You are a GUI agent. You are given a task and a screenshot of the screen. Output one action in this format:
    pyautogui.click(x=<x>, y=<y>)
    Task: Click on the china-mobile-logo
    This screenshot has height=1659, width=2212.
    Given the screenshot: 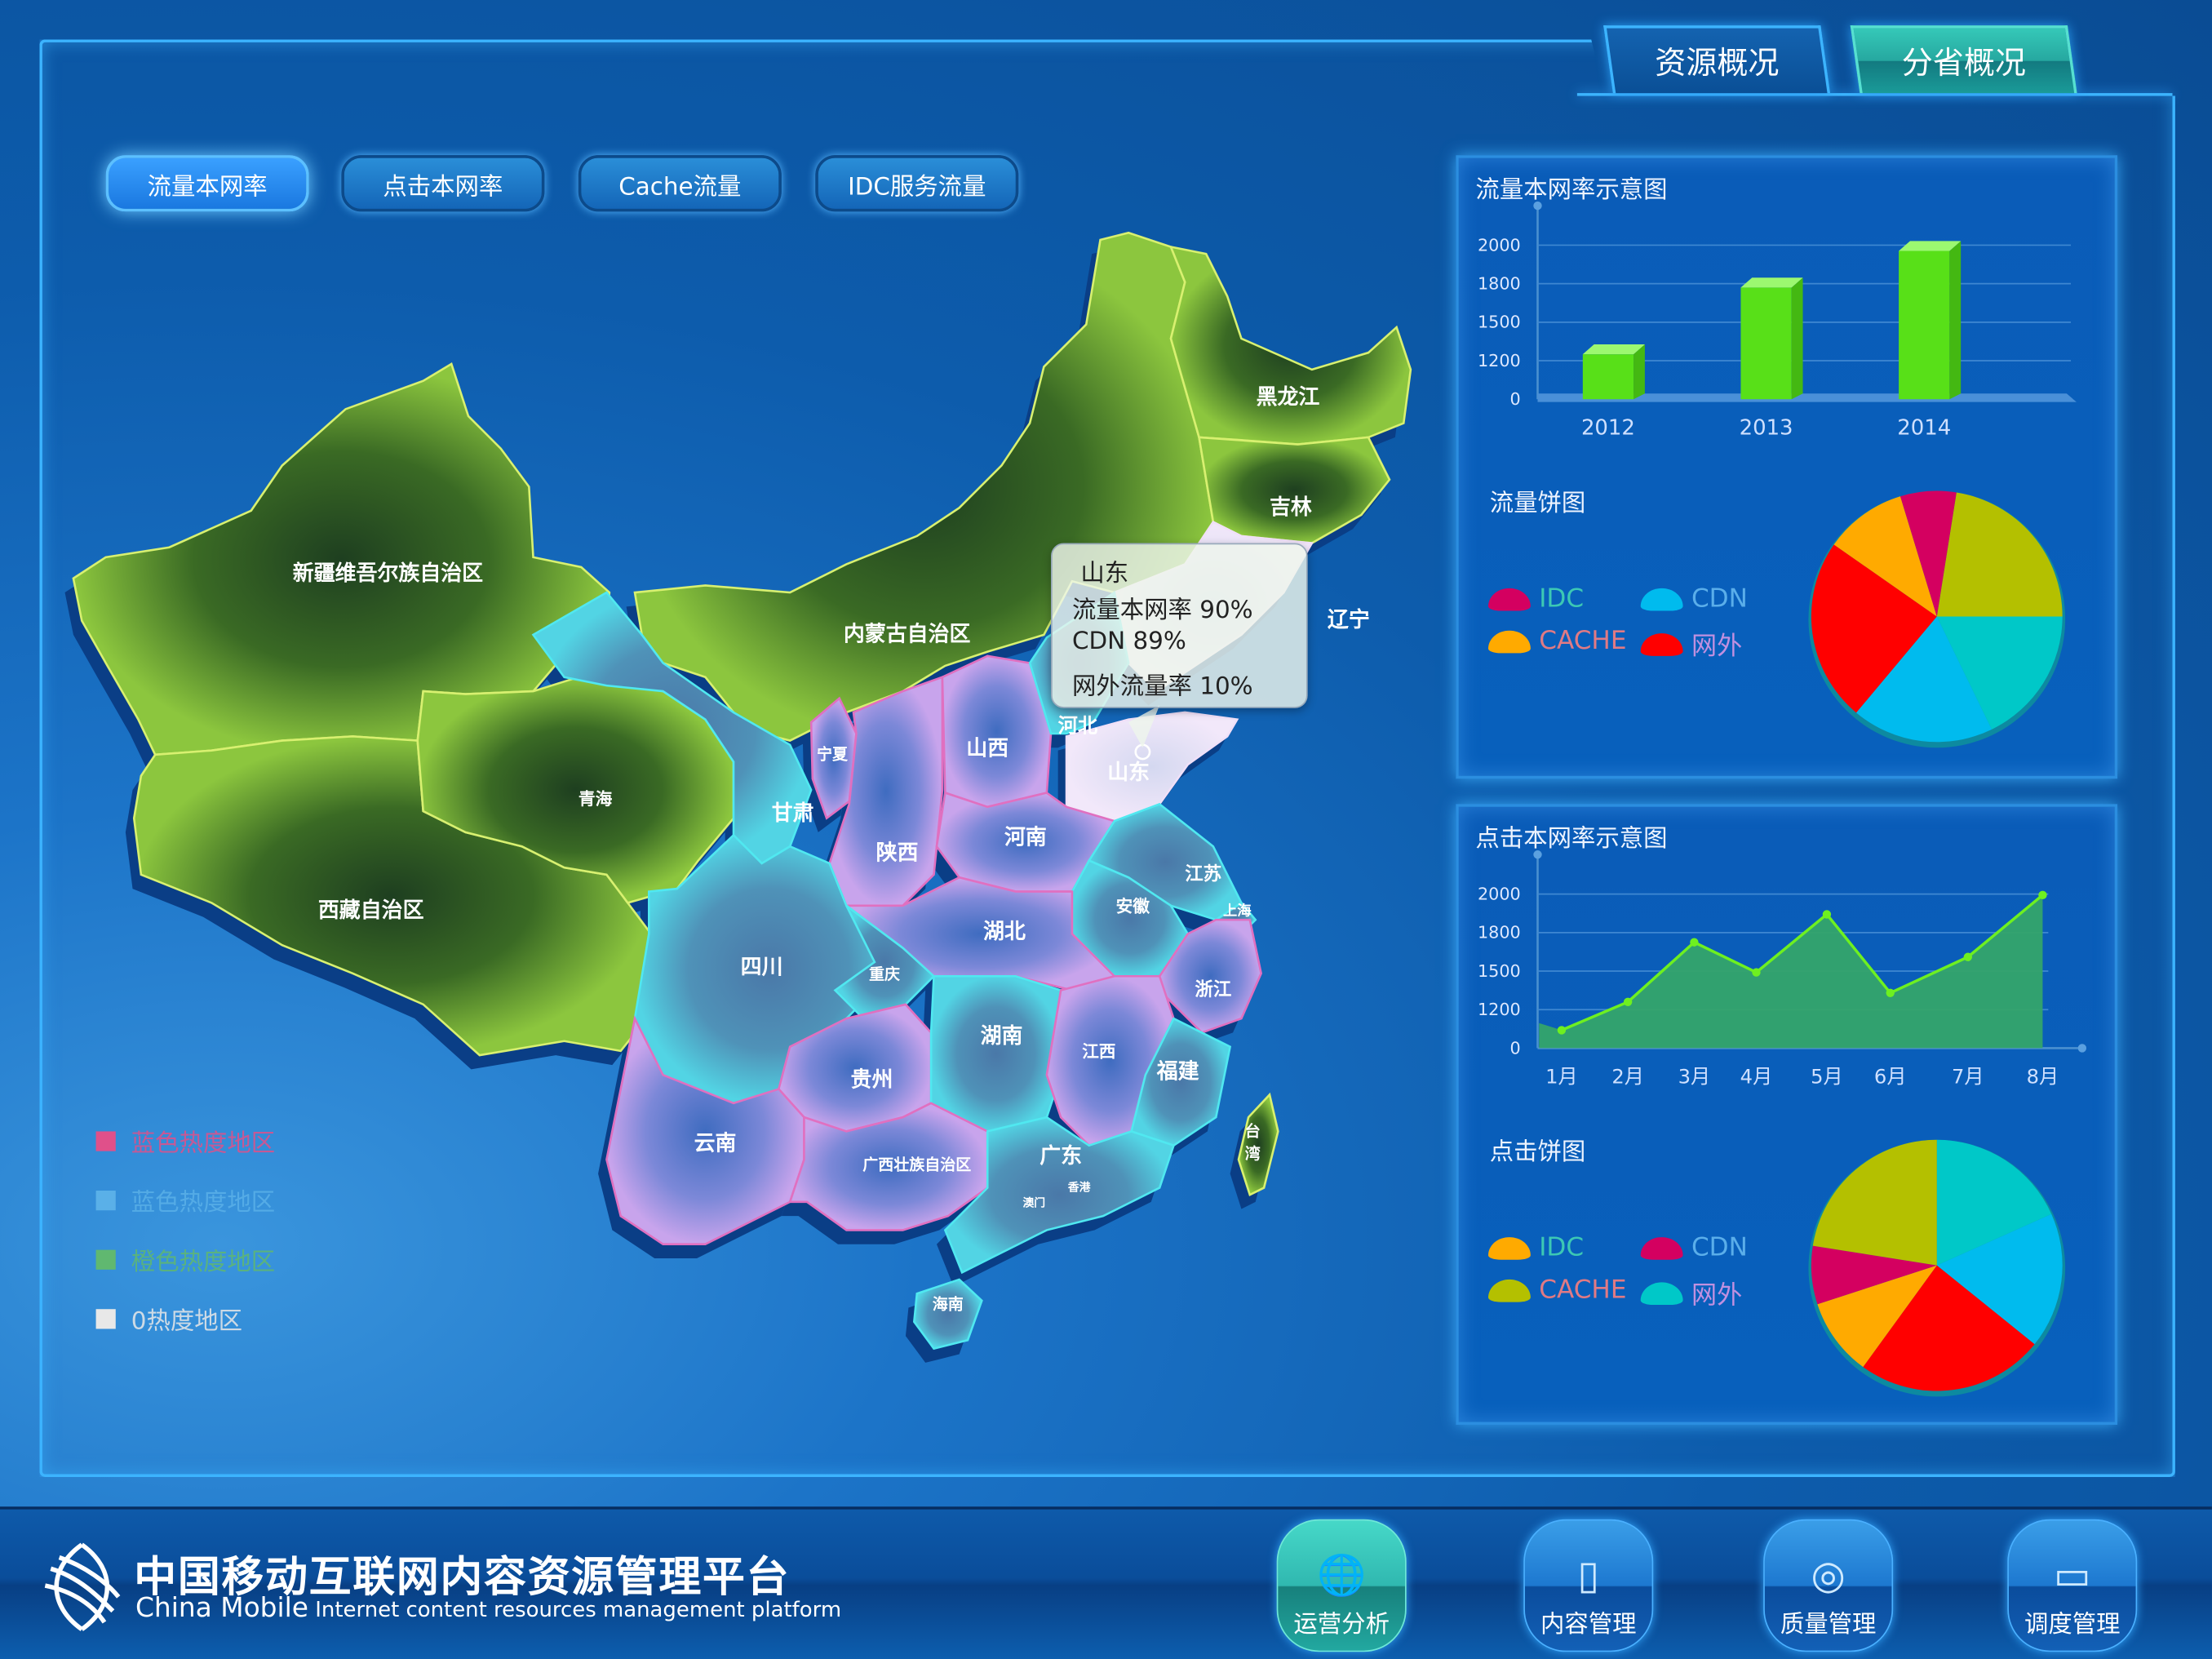 What is the action you would take?
    pyautogui.click(x=82, y=1586)
    